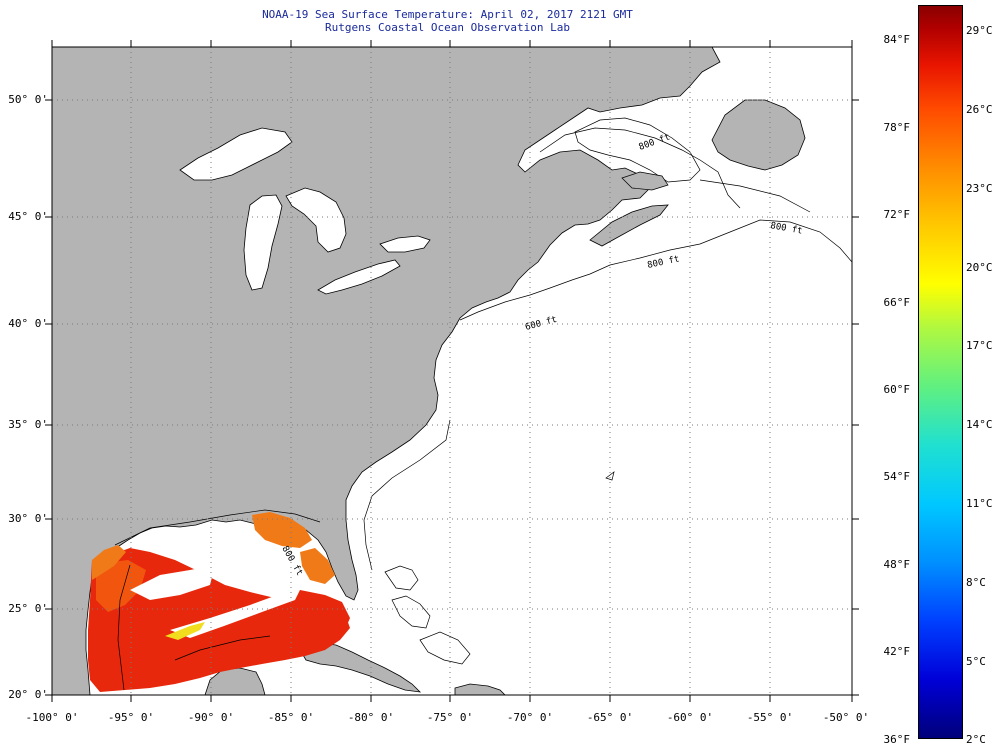  Describe the element at coordinates (52, 717) in the screenshot. I see `lon-label-100: -100° 0'` at that location.